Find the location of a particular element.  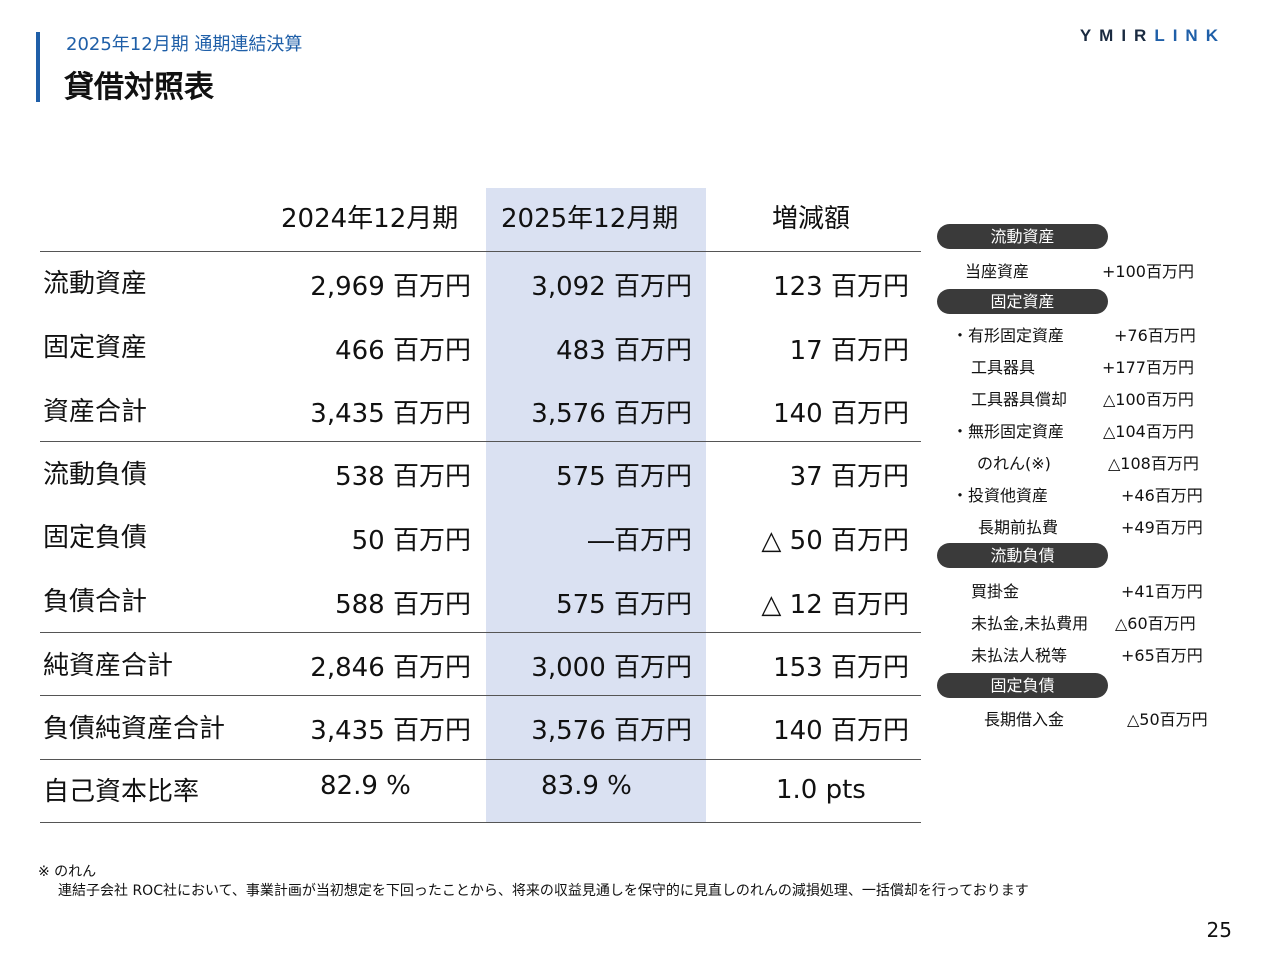

note-label: 長期借入金 is located at coordinates (1024, 719).